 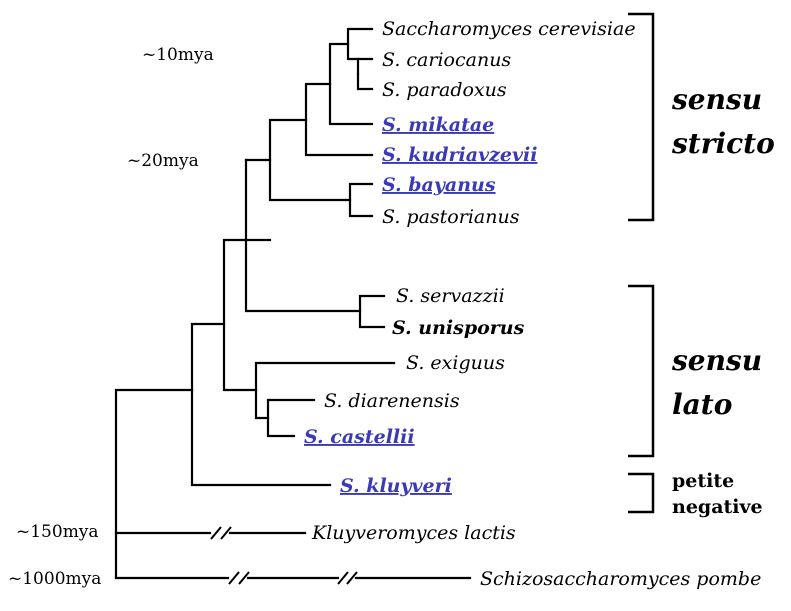 I want to click on taxon-kluyveri-link: S. kluyveri, so click(x=396, y=486).